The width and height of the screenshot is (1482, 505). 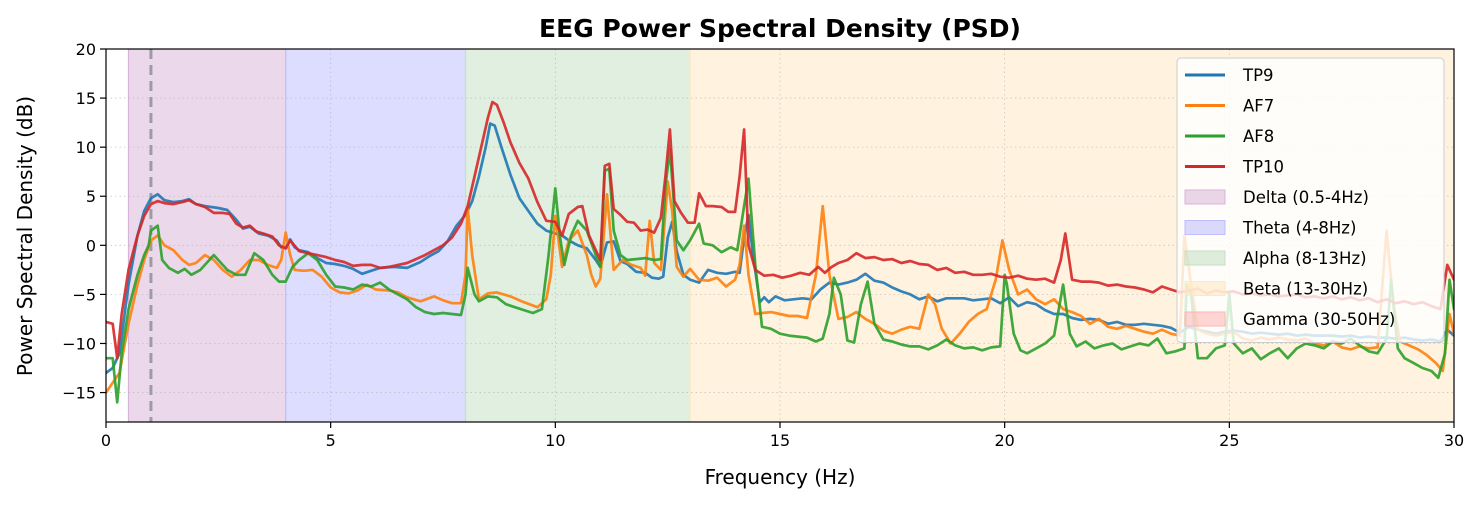 I want to click on x-tick-label-3: 15, so click(x=780, y=440).